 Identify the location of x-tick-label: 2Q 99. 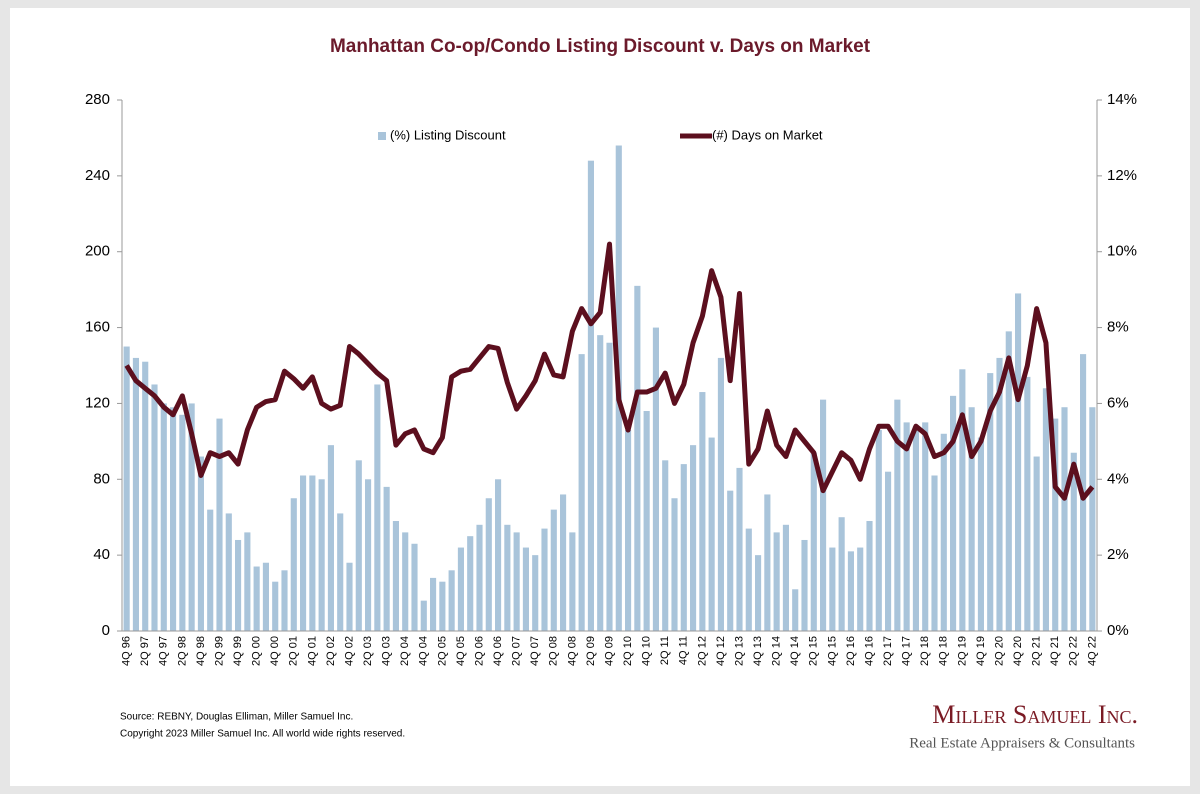
(219, 651).